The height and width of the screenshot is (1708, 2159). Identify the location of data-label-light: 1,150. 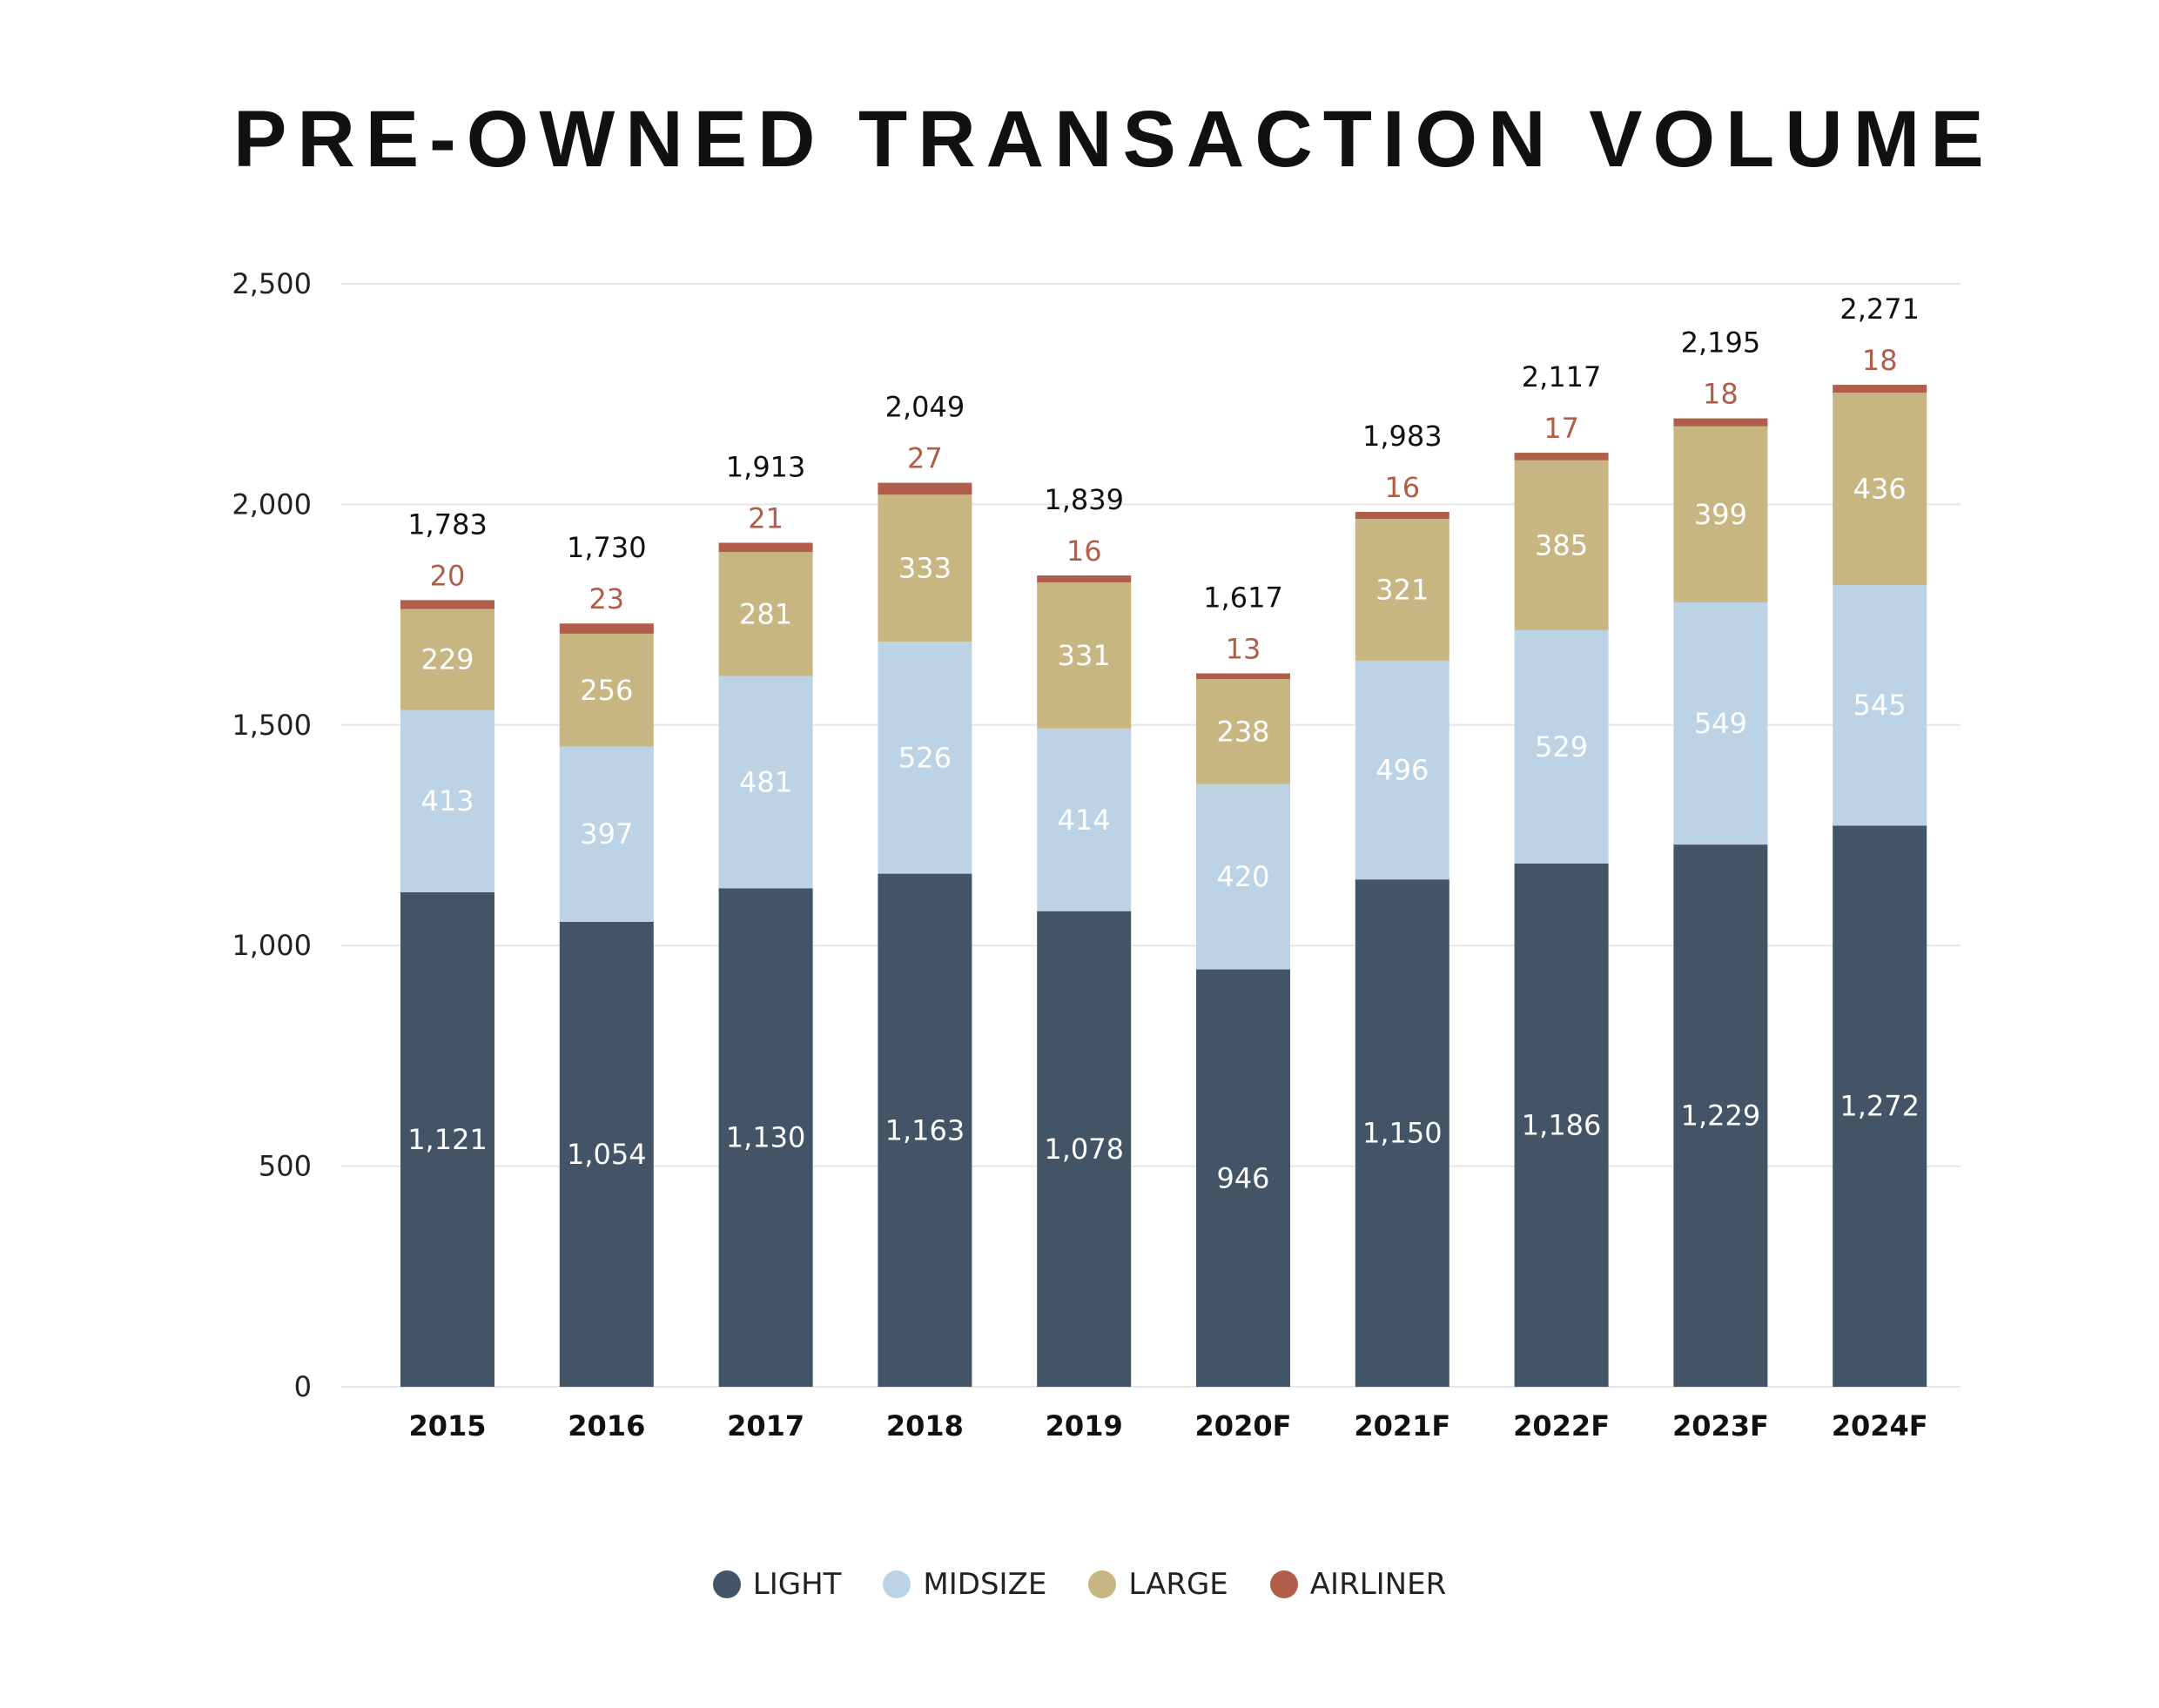
(1402, 1133).